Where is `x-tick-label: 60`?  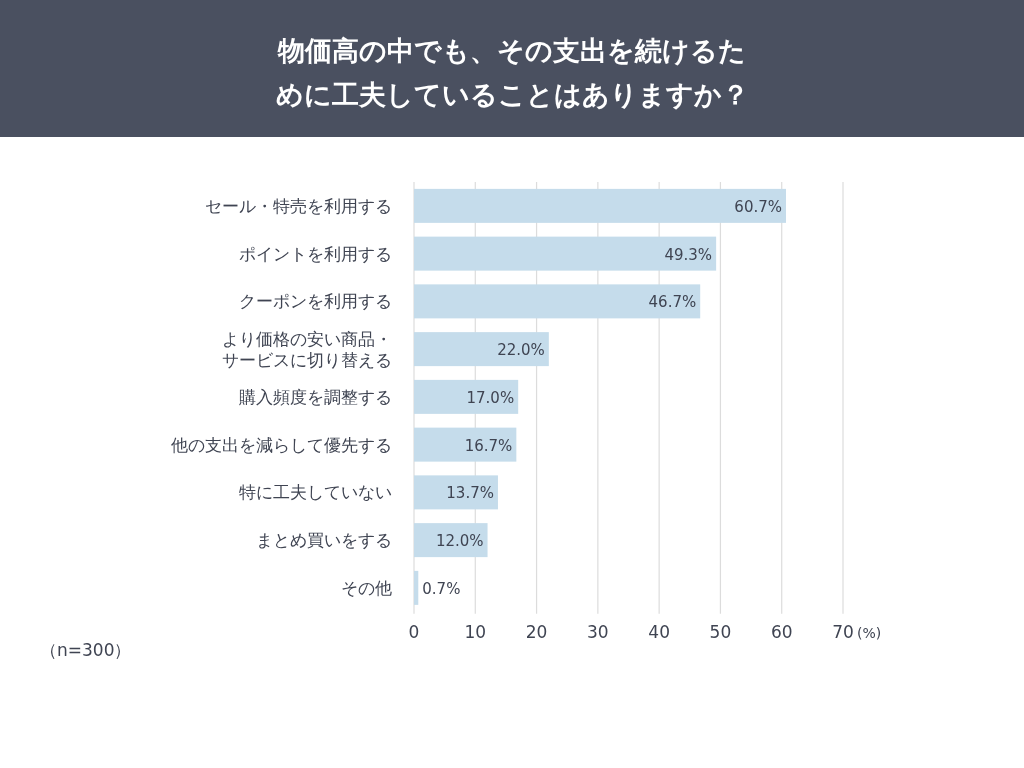
x-tick-label: 60 is located at coordinates (781, 632).